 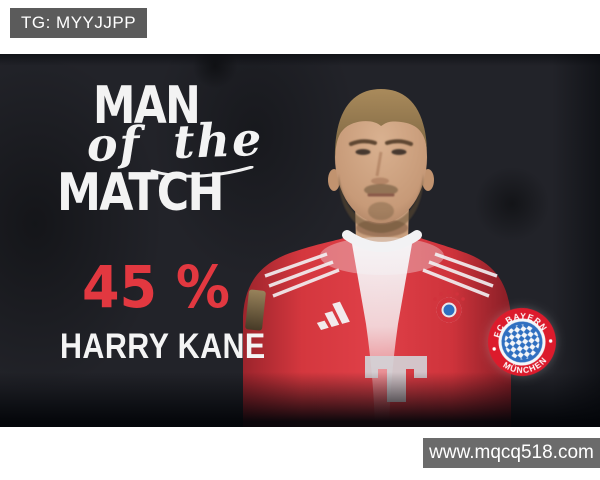 I want to click on watermark-website-text: www.mqcq518.com, so click(x=511, y=452).